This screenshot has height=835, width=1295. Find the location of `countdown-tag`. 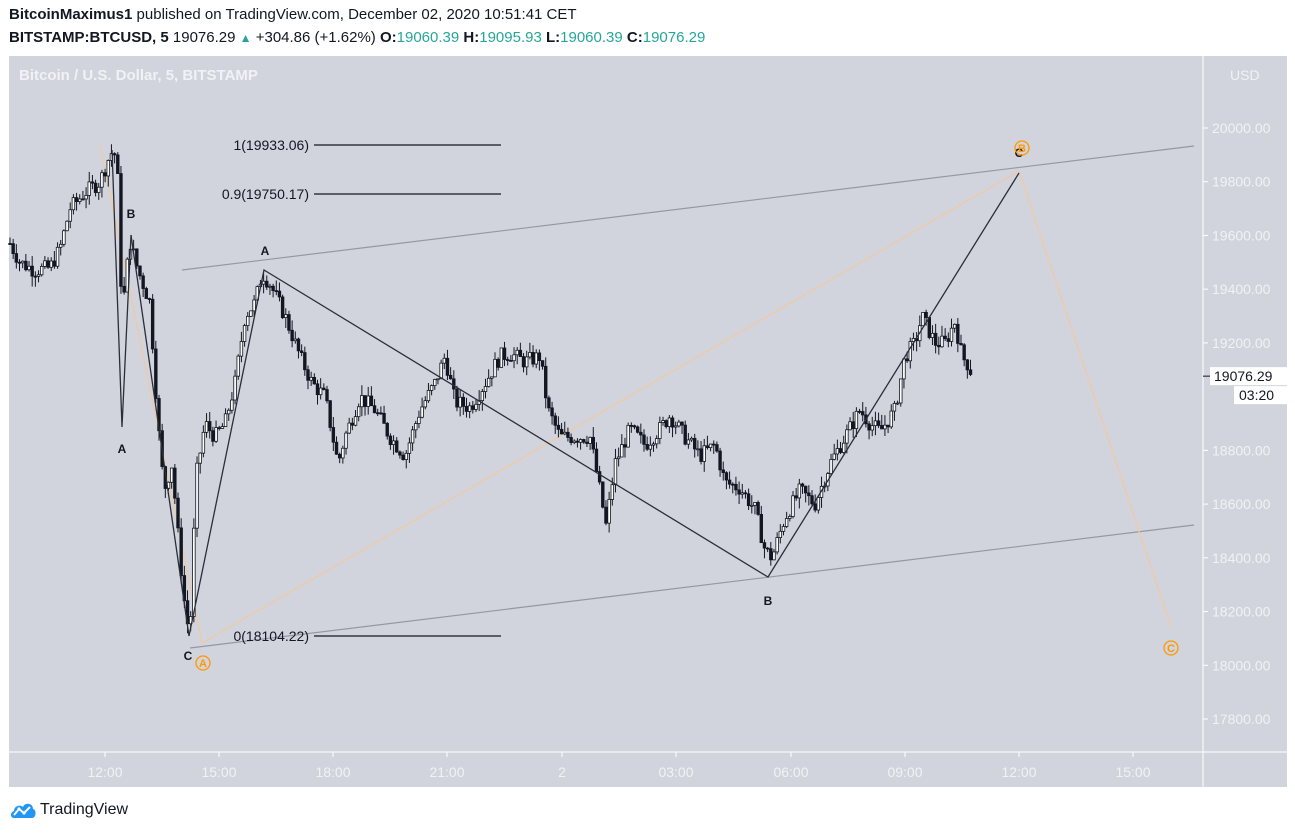

countdown-tag is located at coordinates (1260, 395).